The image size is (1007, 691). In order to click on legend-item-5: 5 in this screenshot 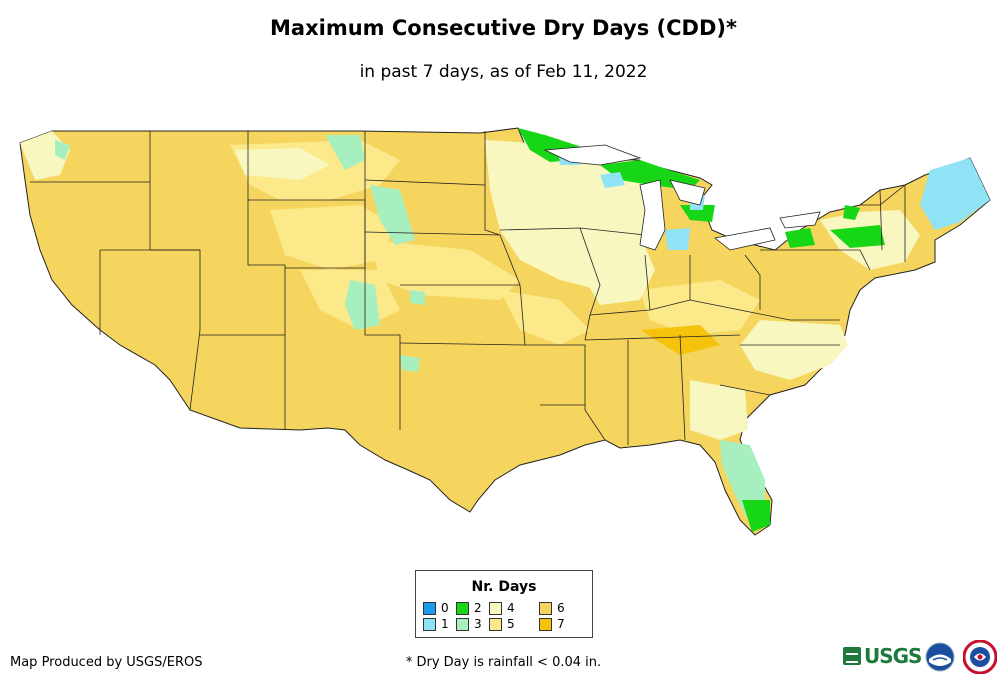, I will do `click(502, 624)`.